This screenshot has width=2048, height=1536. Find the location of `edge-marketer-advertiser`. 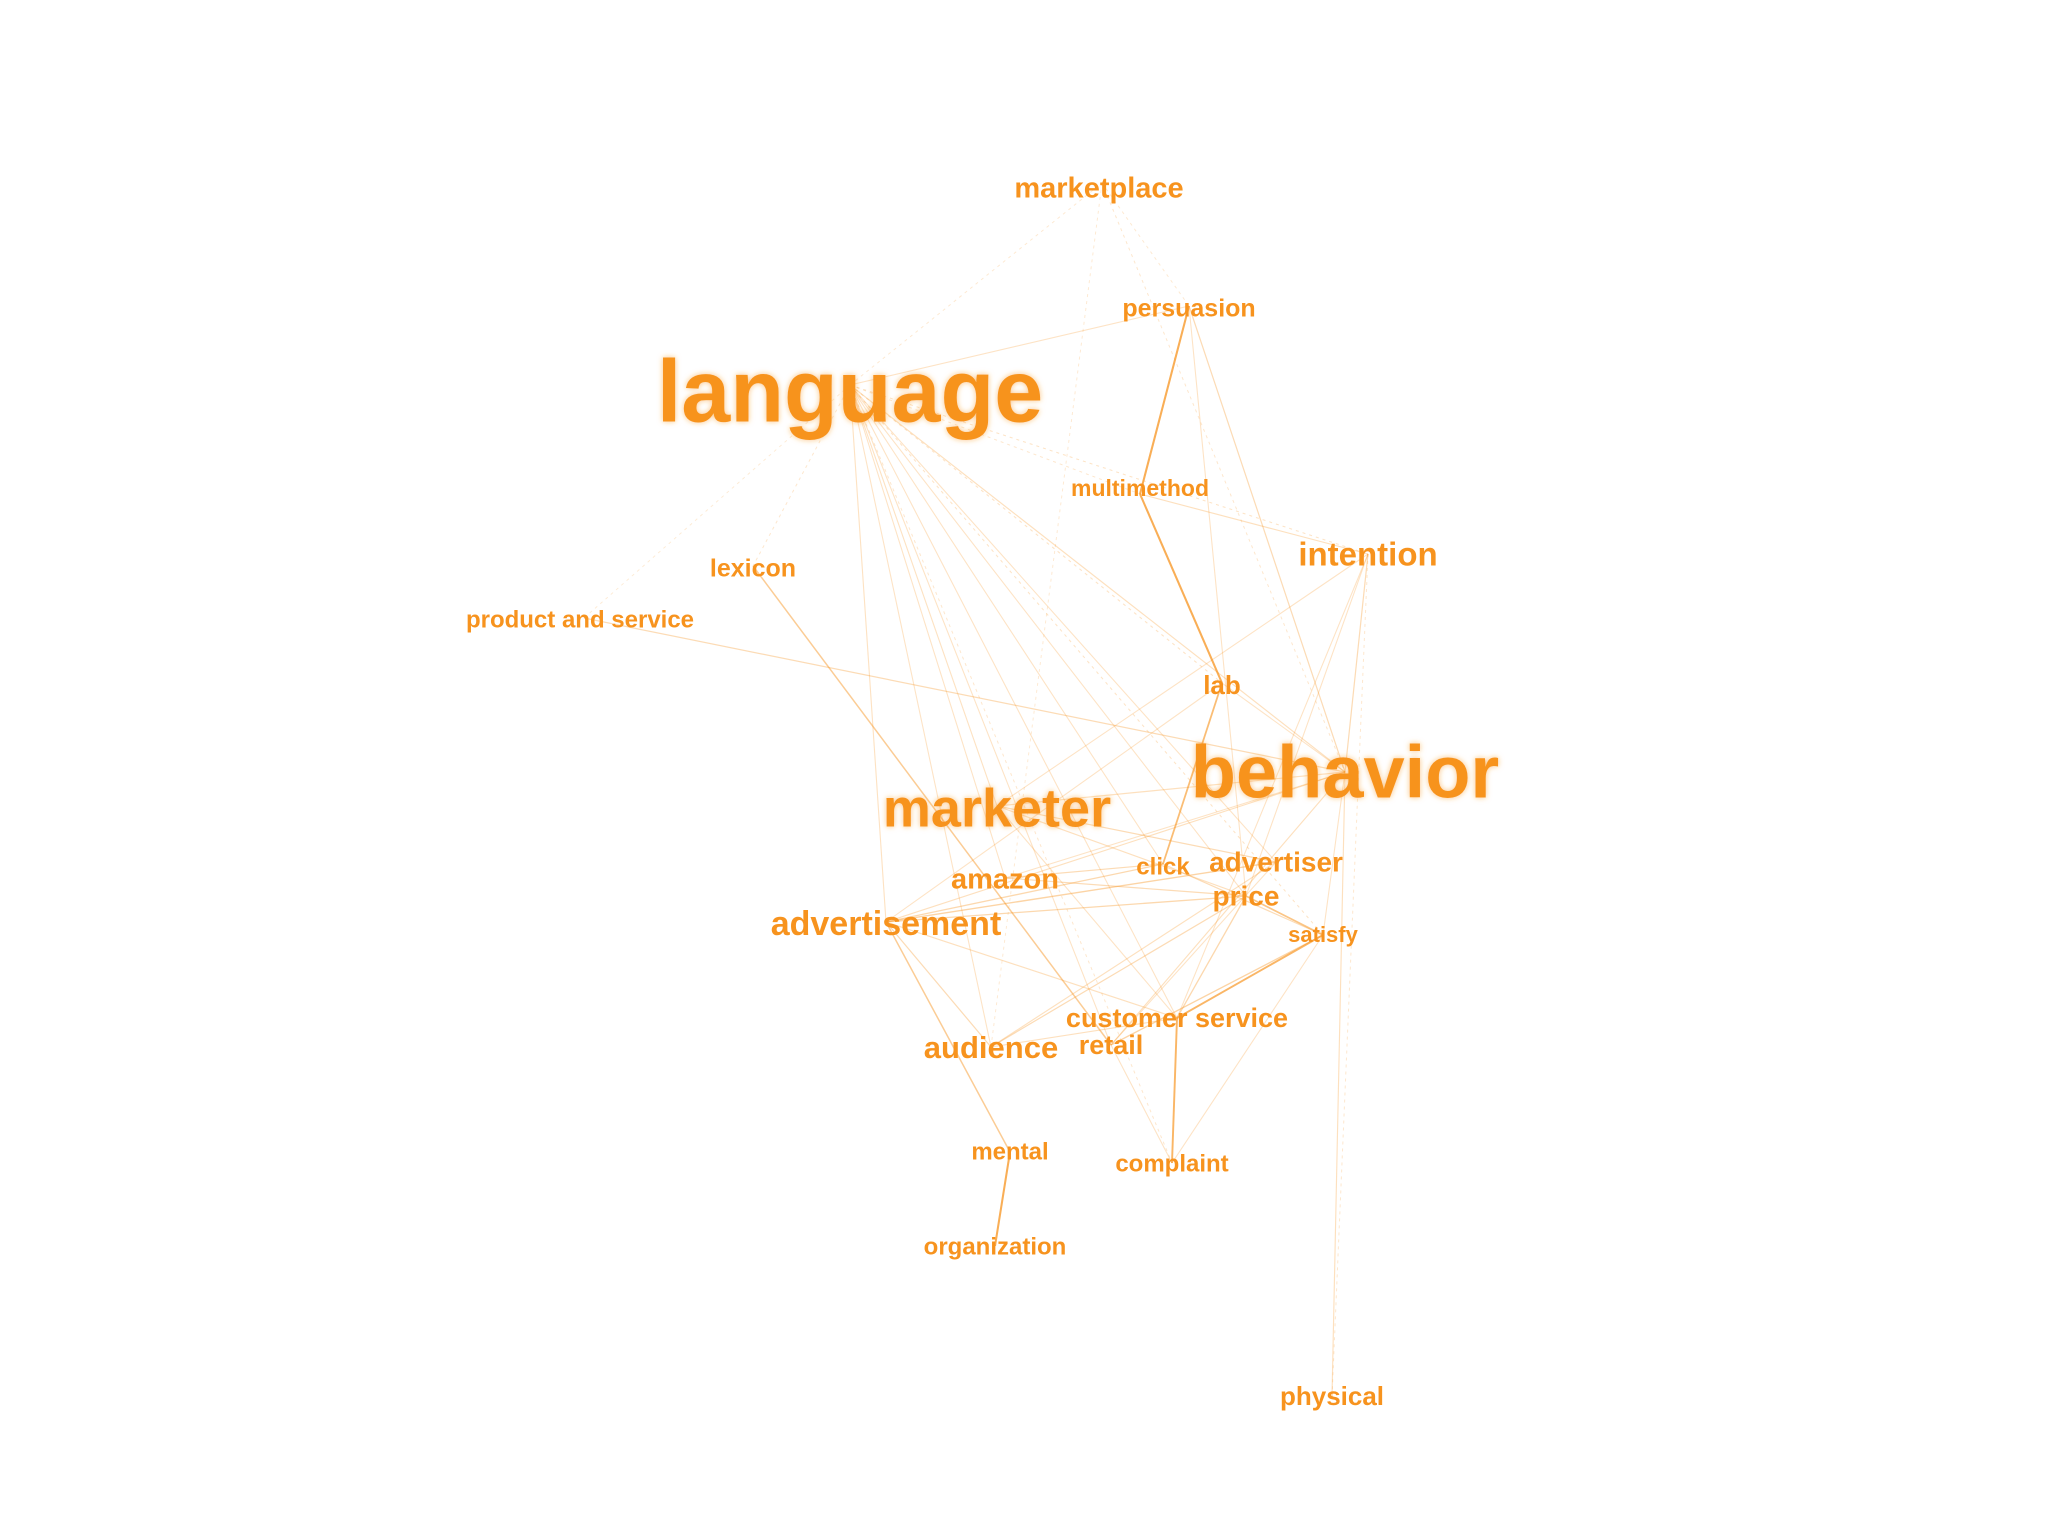

edge-marketer-advertiser is located at coordinates (1136, 834).